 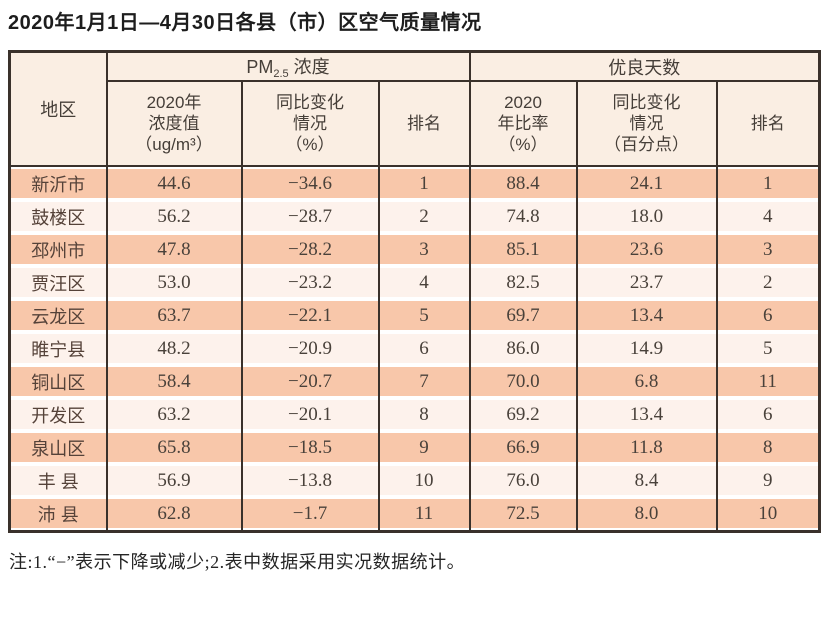 What do you see at coordinates (237, 562) in the screenshot?
I see `footnote: 注:1.“−”表示下降或减少;2.表中数据采用实况数据统计。` at bounding box center [237, 562].